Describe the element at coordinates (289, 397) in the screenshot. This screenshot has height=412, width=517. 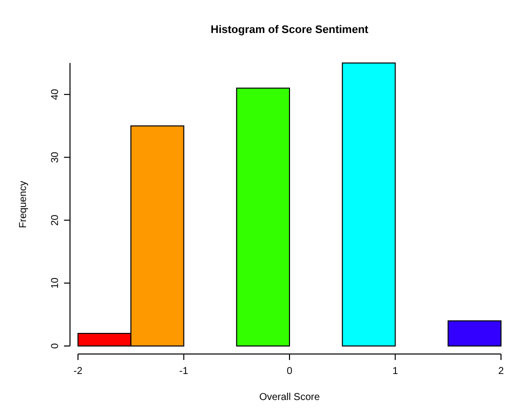
I see `x-axis-title: Overall Score` at that location.